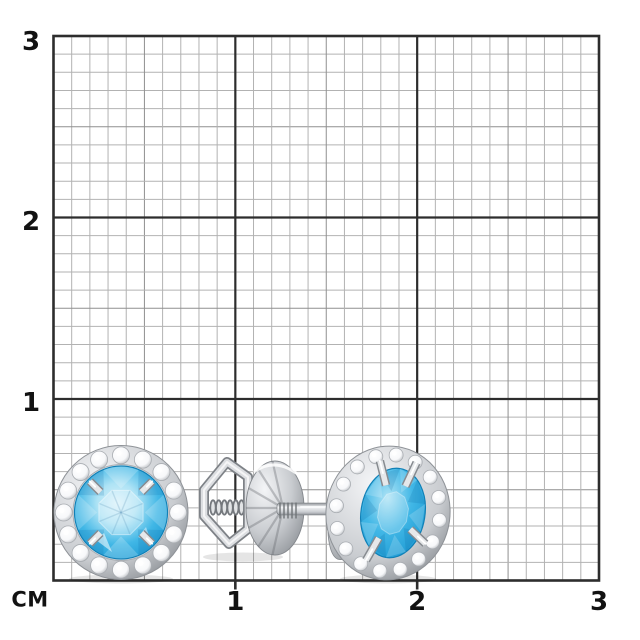 The width and height of the screenshot is (640, 640). Describe the element at coordinates (393, 513) in the screenshot. I see `right-blue-topaz` at that location.